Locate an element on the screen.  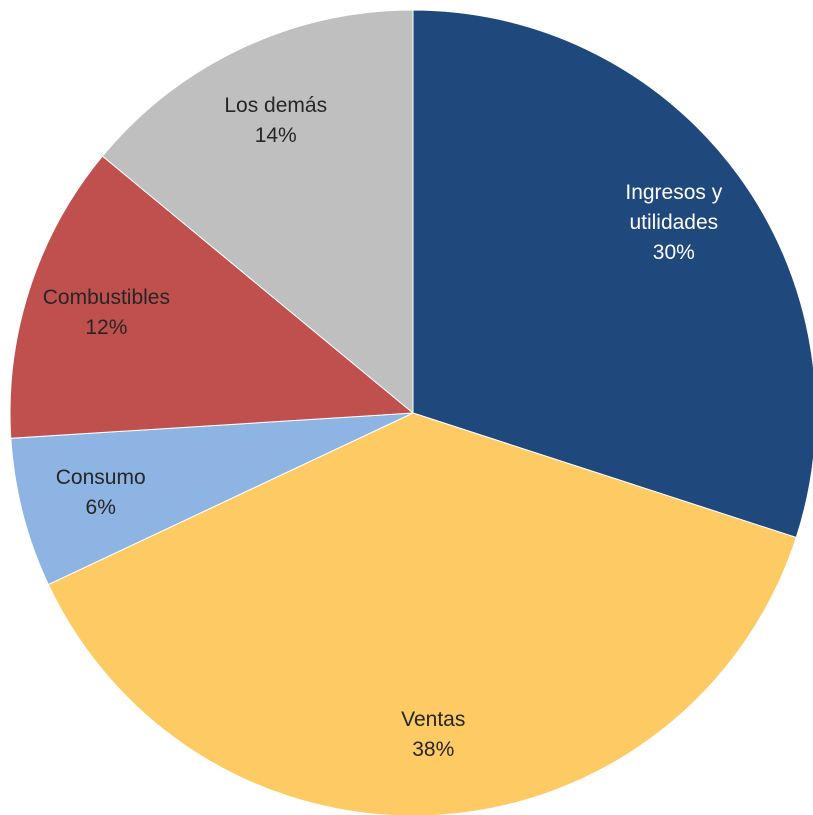
category-label: Consumo is located at coordinates (100, 478).